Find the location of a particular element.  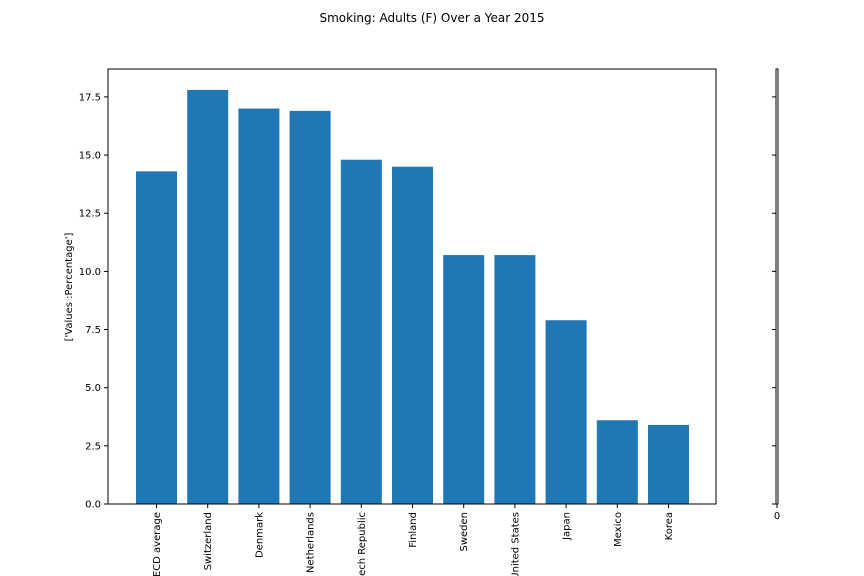

x-tick-label: Sweden is located at coordinates (464, 532).